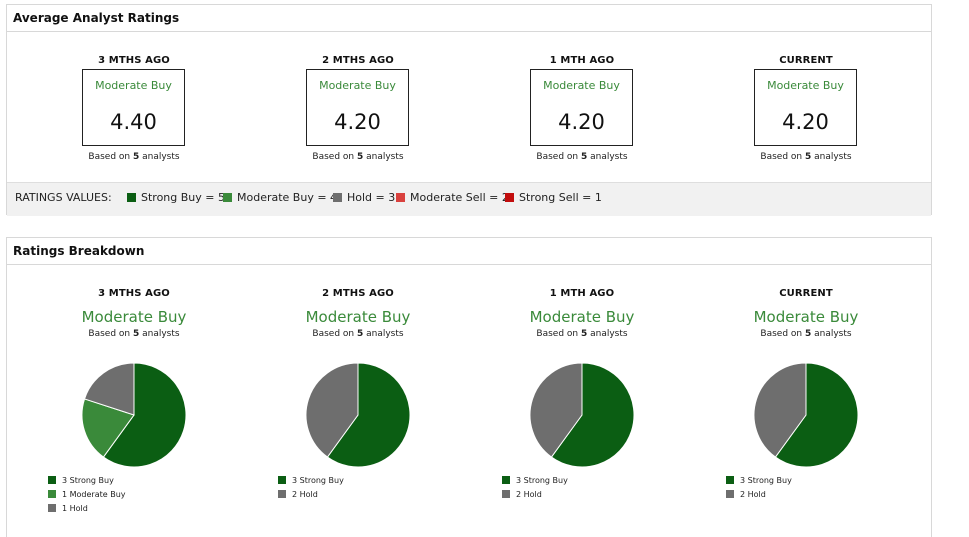 This screenshot has height=537, width=969. What do you see at coordinates (108, 428) in the screenshot?
I see `pie-slice-moderate-buy` at bounding box center [108, 428].